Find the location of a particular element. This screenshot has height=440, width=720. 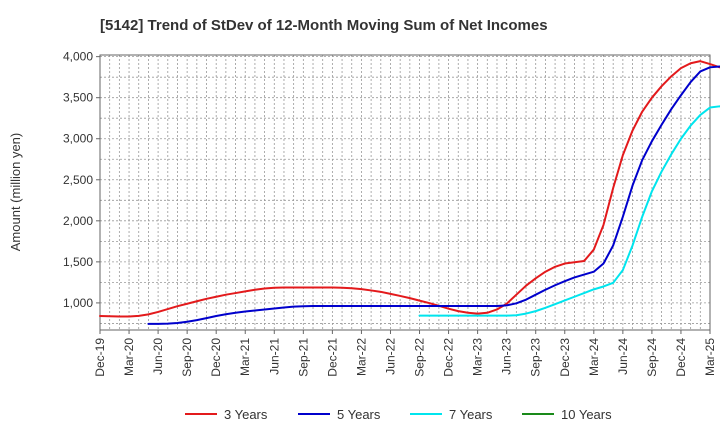

x-tick-label: Sep-22 is located at coordinates (420, 357).